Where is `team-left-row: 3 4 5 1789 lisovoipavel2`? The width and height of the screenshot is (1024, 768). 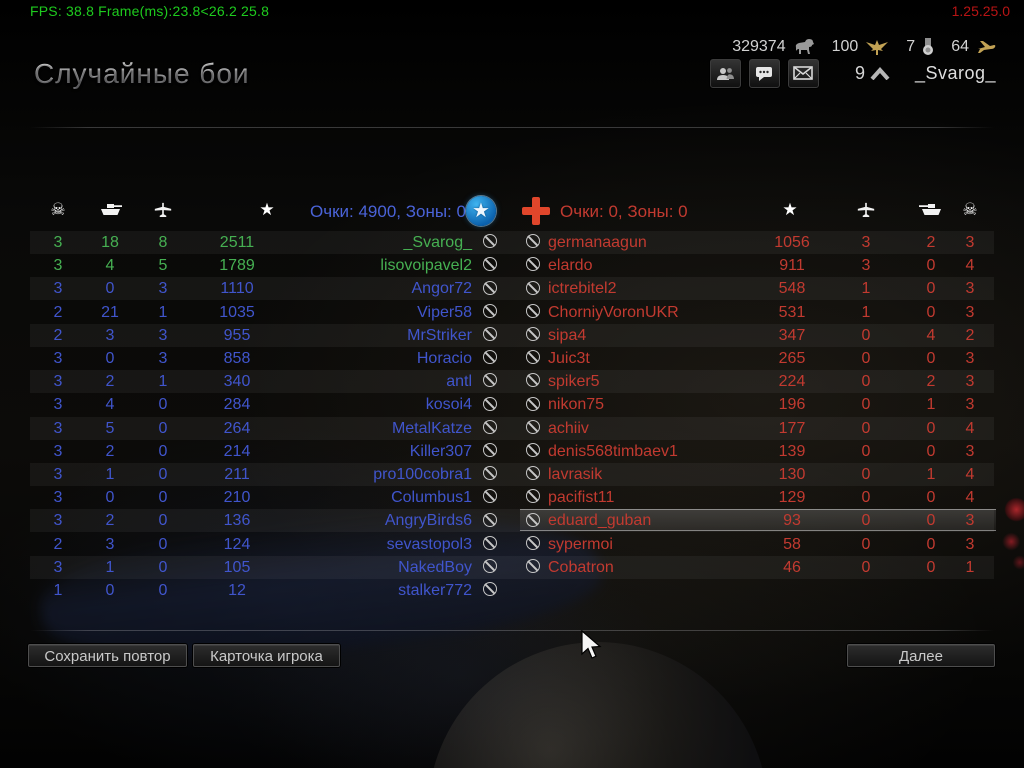 team-left-row: 3 4 5 1789 lisovoipavel2 is located at coordinates (512, 265).